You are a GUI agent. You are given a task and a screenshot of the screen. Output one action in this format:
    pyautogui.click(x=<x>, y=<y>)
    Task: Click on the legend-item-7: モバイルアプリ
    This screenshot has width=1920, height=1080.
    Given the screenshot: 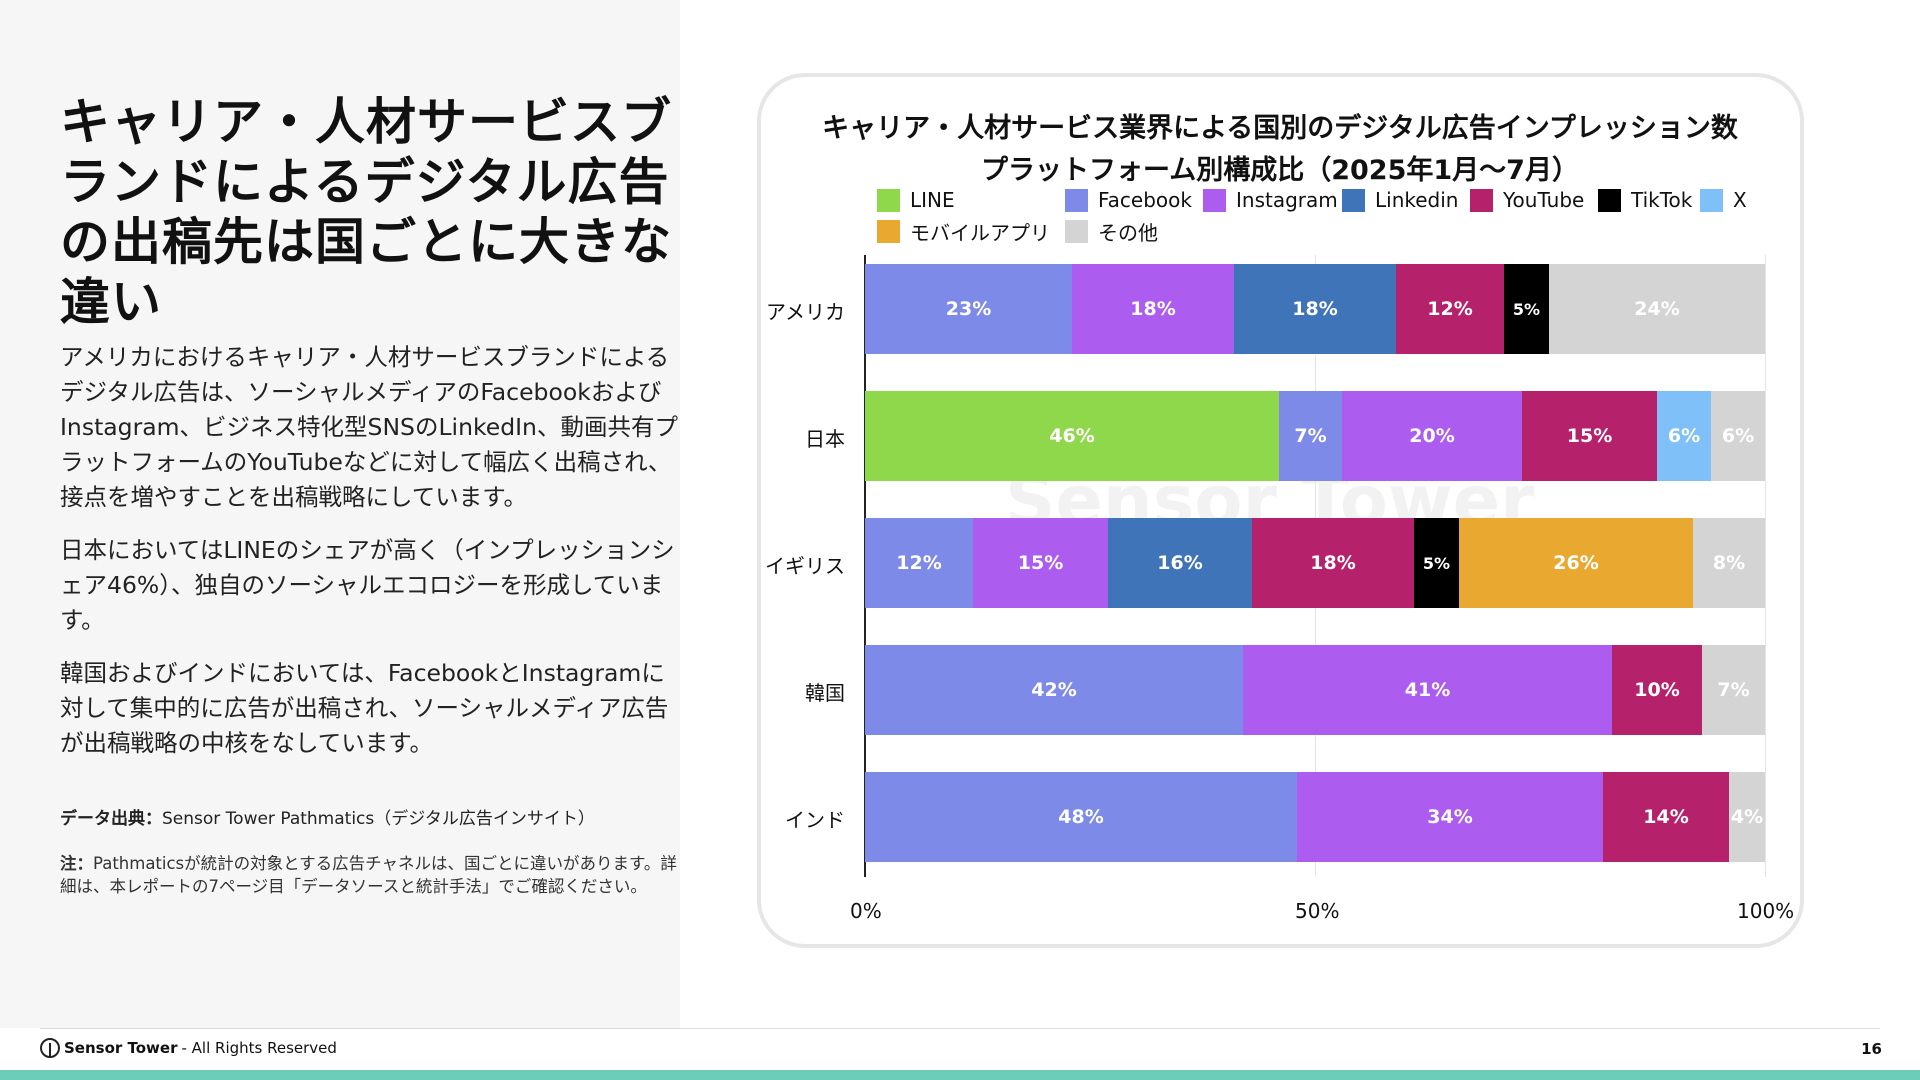 What is the action you would take?
    pyautogui.click(x=963, y=231)
    